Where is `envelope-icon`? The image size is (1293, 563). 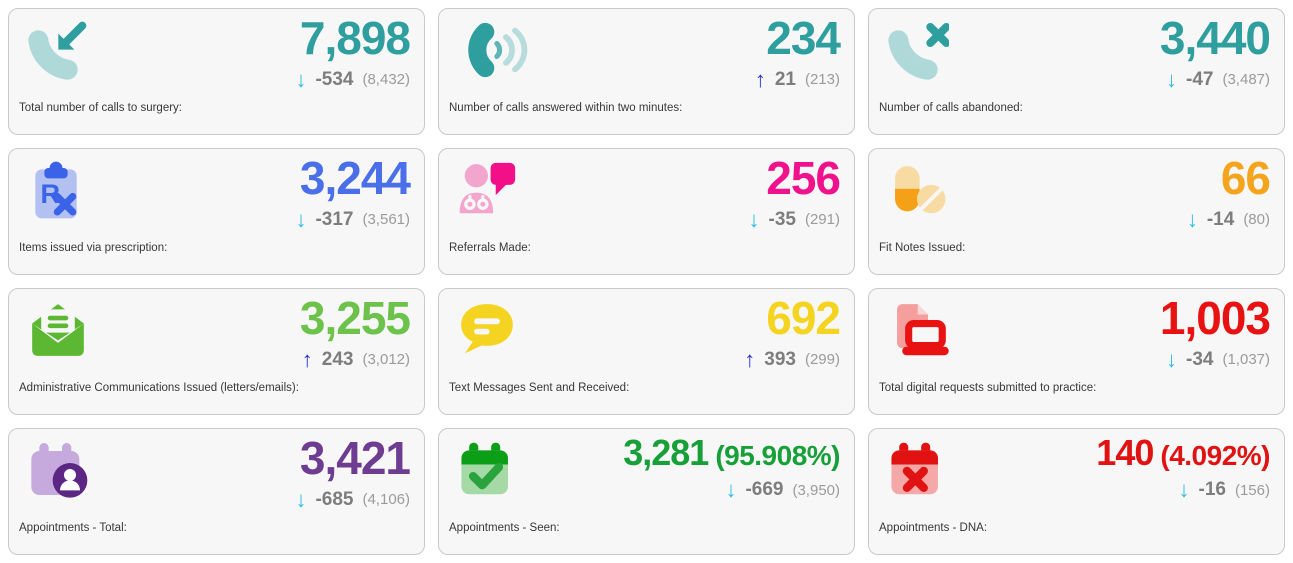 envelope-icon is located at coordinates (58, 332).